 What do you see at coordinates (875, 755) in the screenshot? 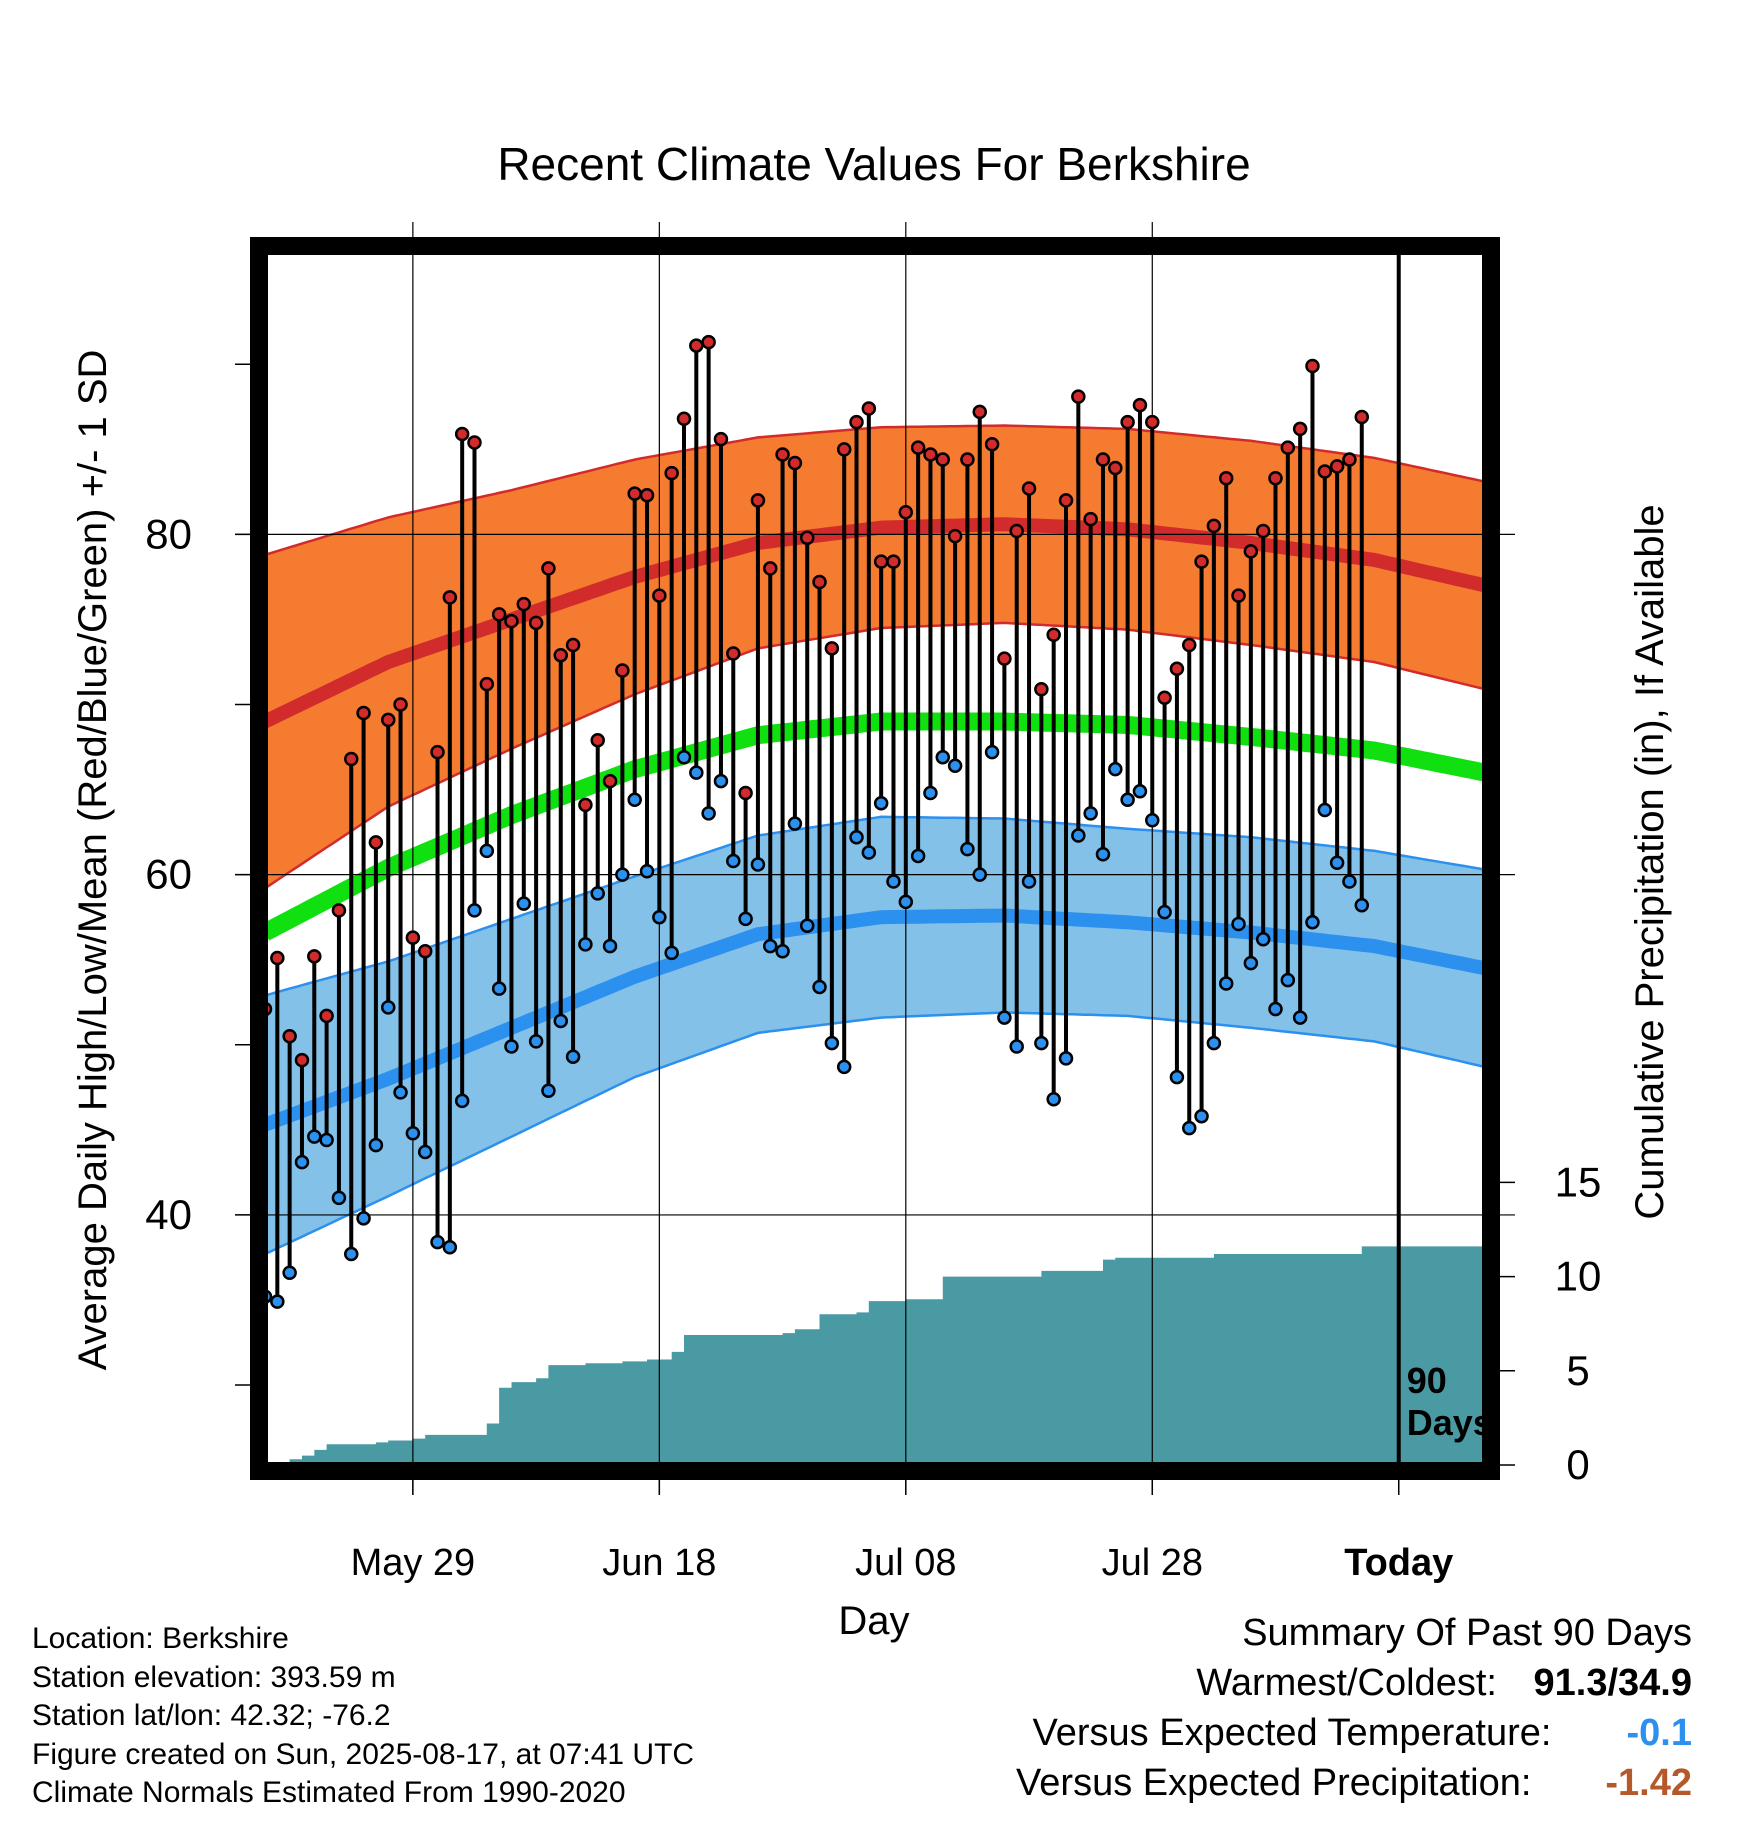
I see `high-band-lower-edge` at bounding box center [875, 755].